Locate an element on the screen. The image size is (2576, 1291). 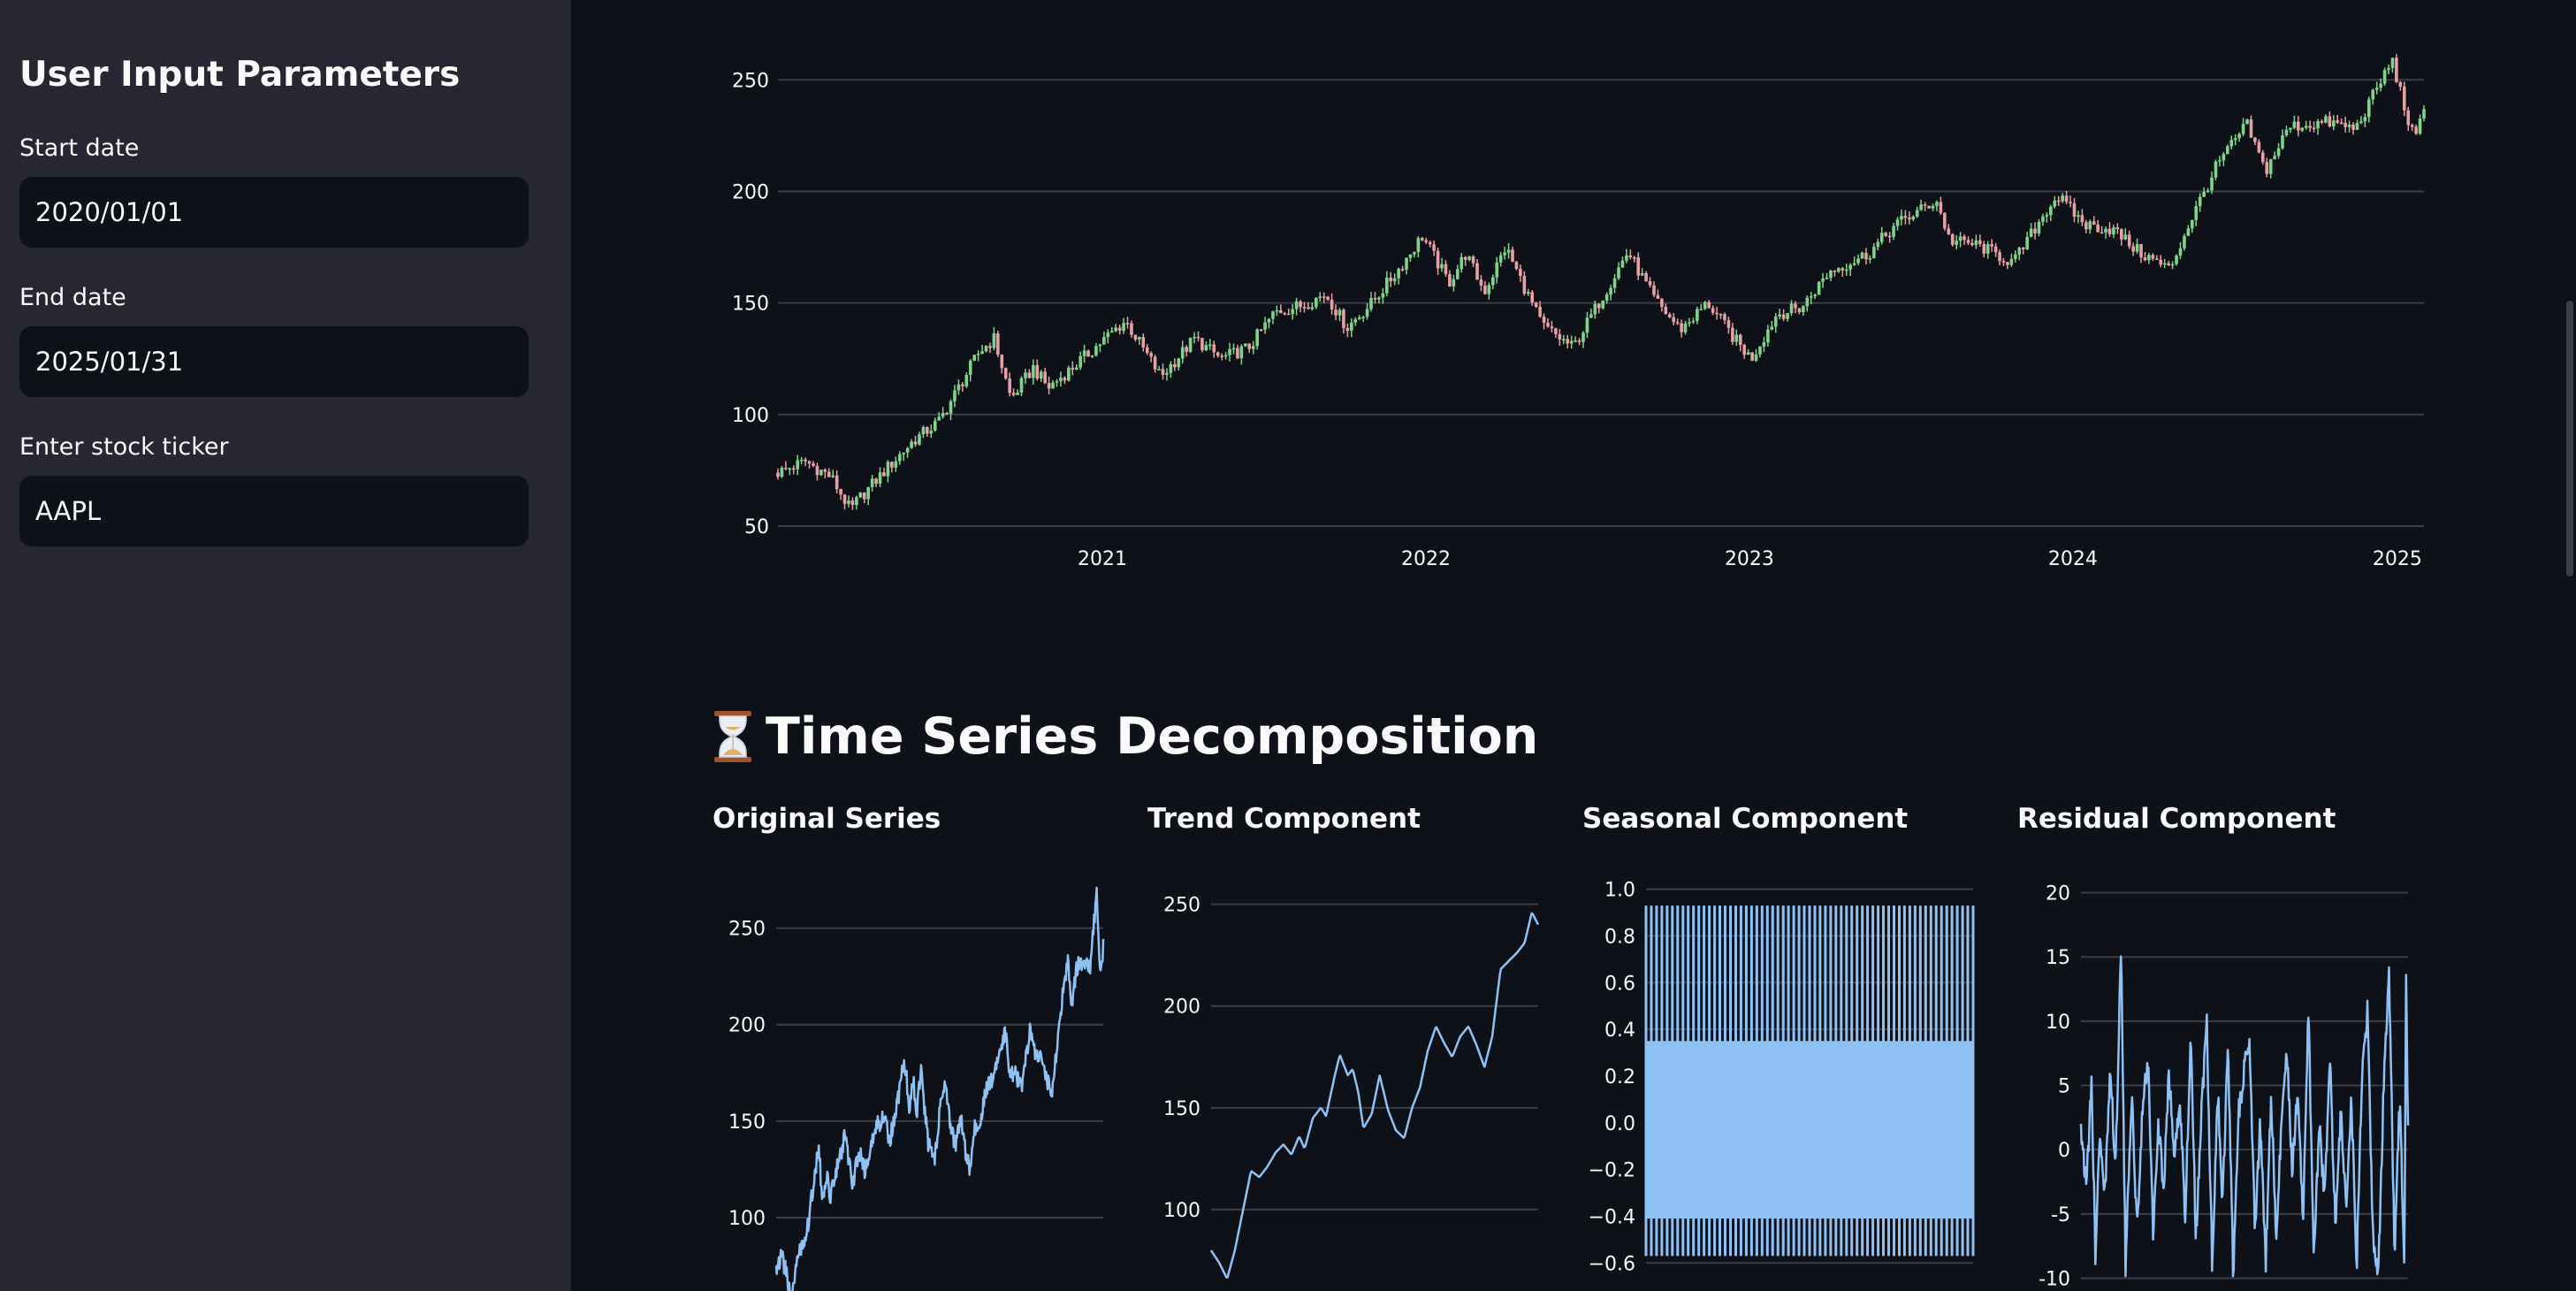
seasonal-component-title: Seasonal Component is located at coordinates (1745, 819).